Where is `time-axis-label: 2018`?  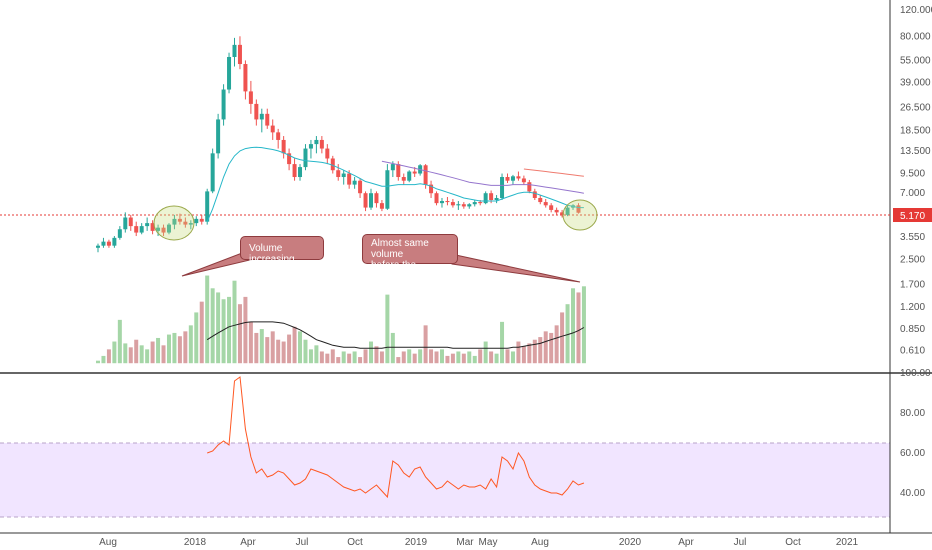
time-axis-label: 2018 is located at coordinates (195, 542).